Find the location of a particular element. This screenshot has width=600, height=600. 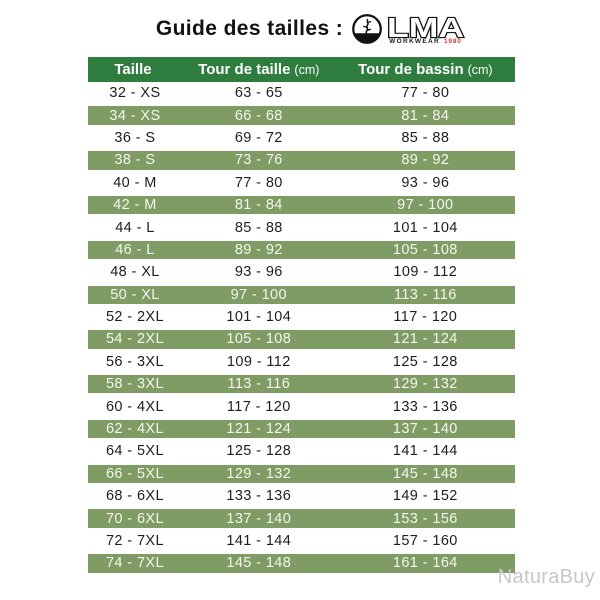

table-row: 32 - XS 63 - 65 77 - 80 is located at coordinates (301, 93).